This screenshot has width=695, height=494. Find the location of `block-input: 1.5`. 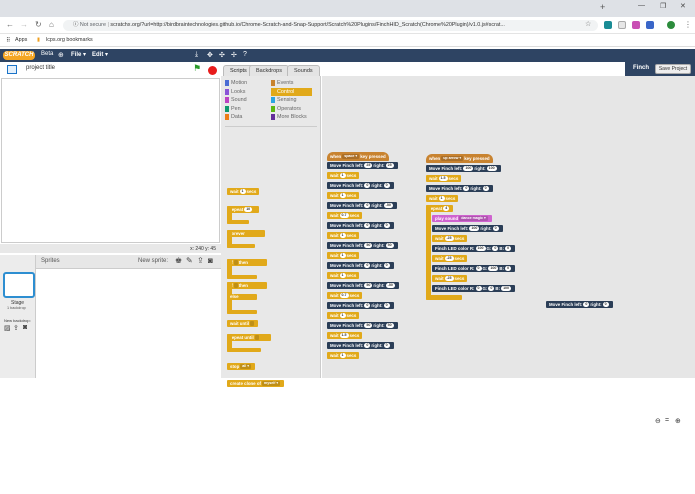

block-input: 1.5 is located at coordinates (344, 336).